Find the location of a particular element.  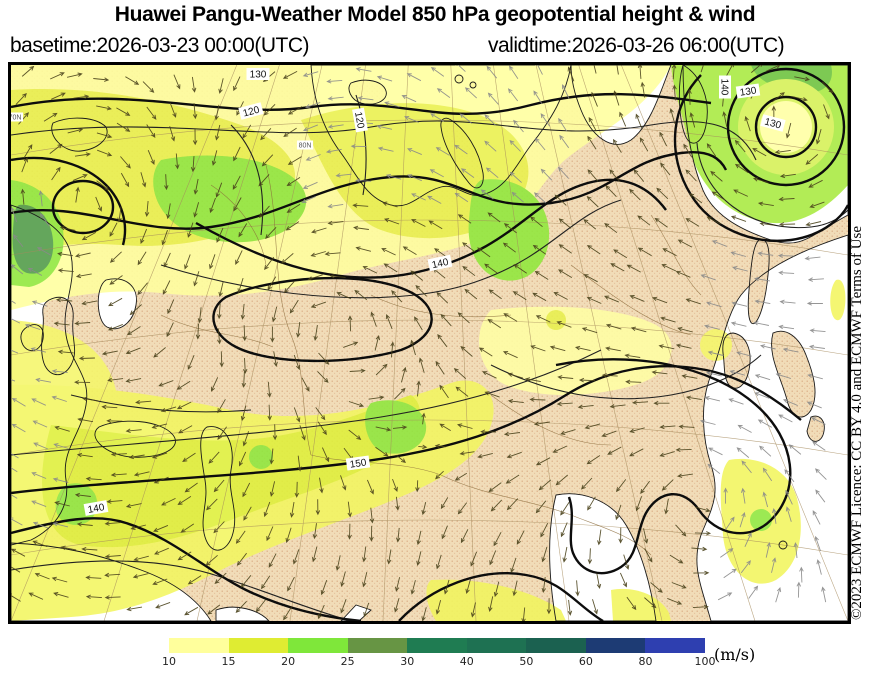

colorbar-tick: 30 is located at coordinates (407, 661).